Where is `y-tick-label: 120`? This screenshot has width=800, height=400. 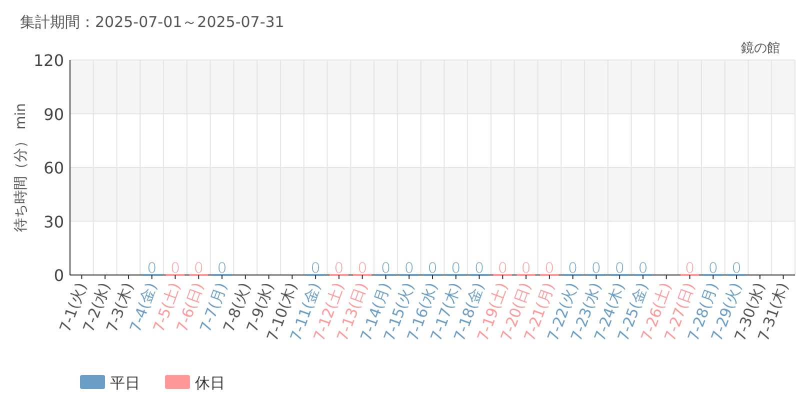
y-tick-label: 120 is located at coordinates (48, 60).